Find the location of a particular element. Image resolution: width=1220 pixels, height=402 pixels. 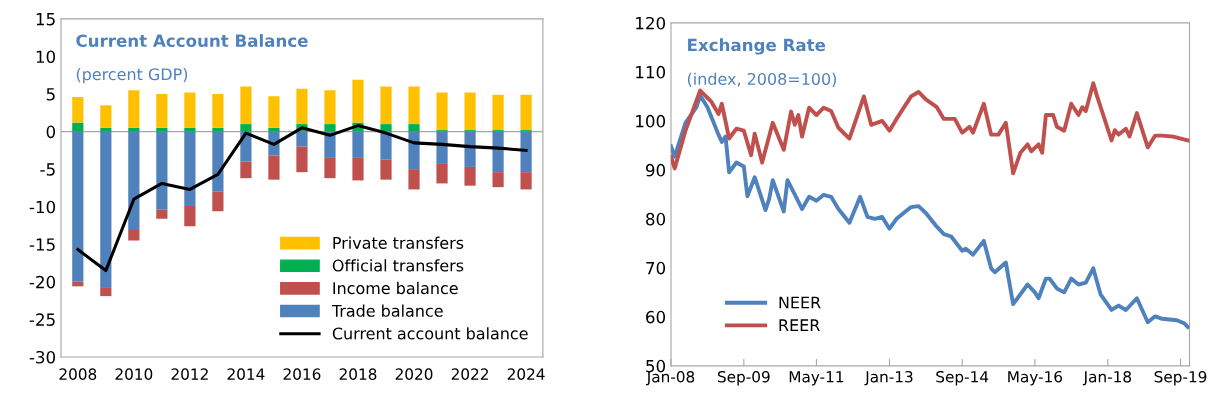

y-tick-label: 0 is located at coordinates (51, 132).